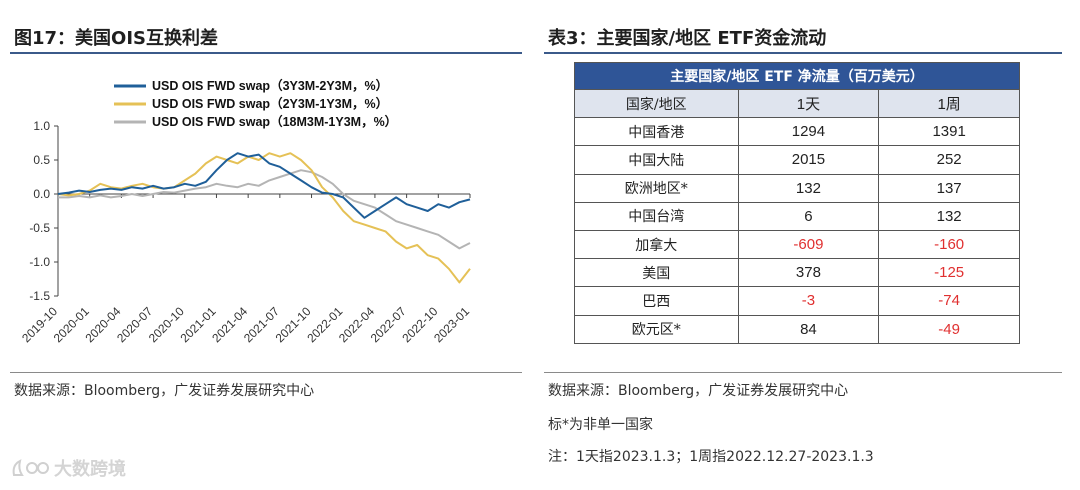 Image resolution: width=1080 pixels, height=490 pixels. What do you see at coordinates (808, 160) in the screenshot?
I see `day-cell: 2015` at bounding box center [808, 160].